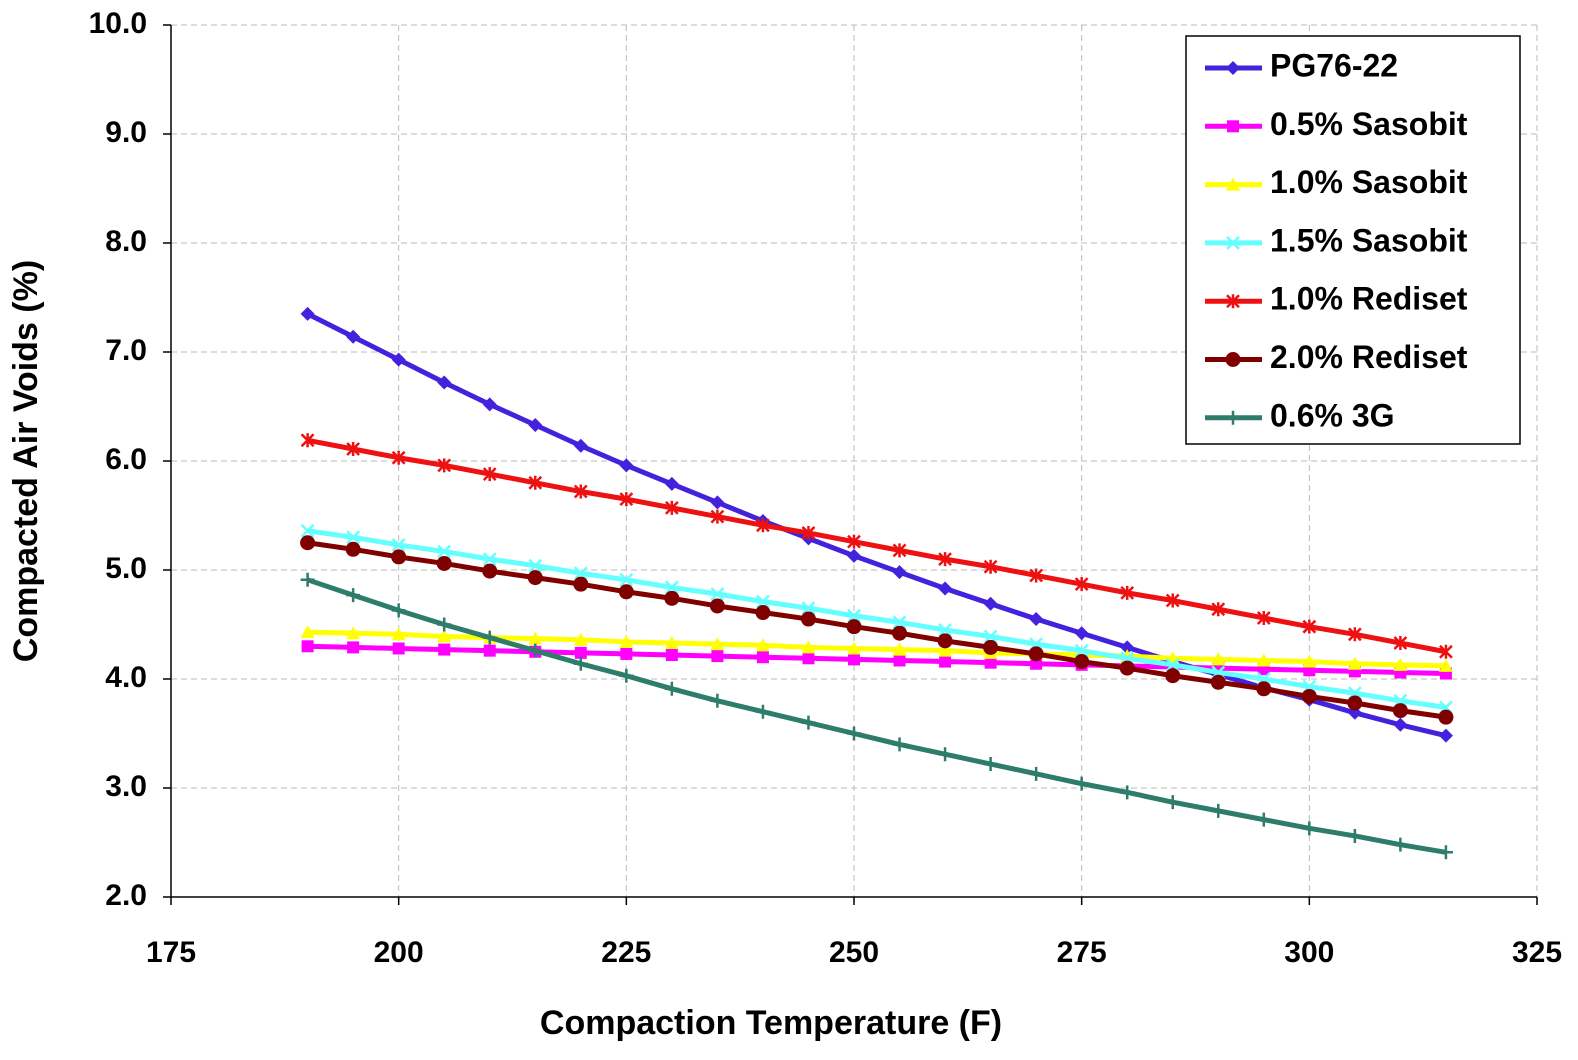 The image size is (1578, 1060). What do you see at coordinates (118, 23) in the screenshot?
I see `y-tick-label: 10.0` at bounding box center [118, 23].